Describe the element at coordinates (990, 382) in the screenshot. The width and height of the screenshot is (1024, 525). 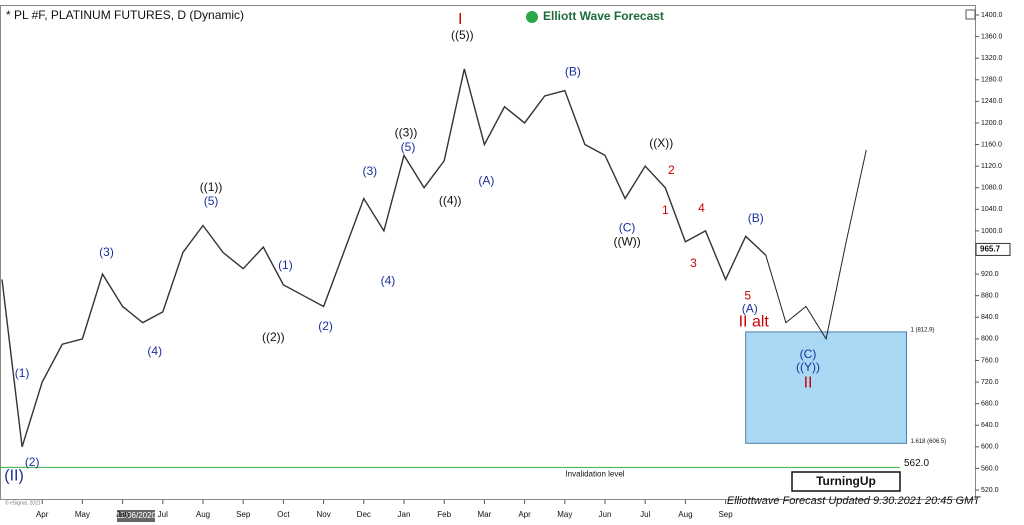
I see `y-tick-label: 720.0` at that location.